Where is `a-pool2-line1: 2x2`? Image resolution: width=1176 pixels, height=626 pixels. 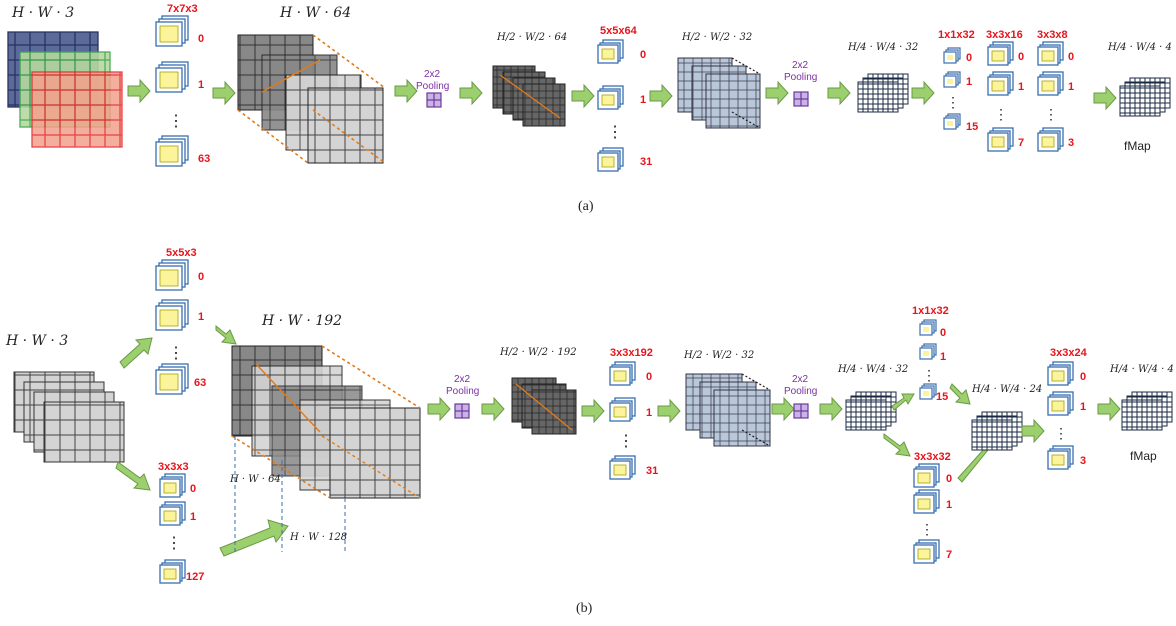 a-pool2-line1: 2x2 is located at coordinates (800, 65).